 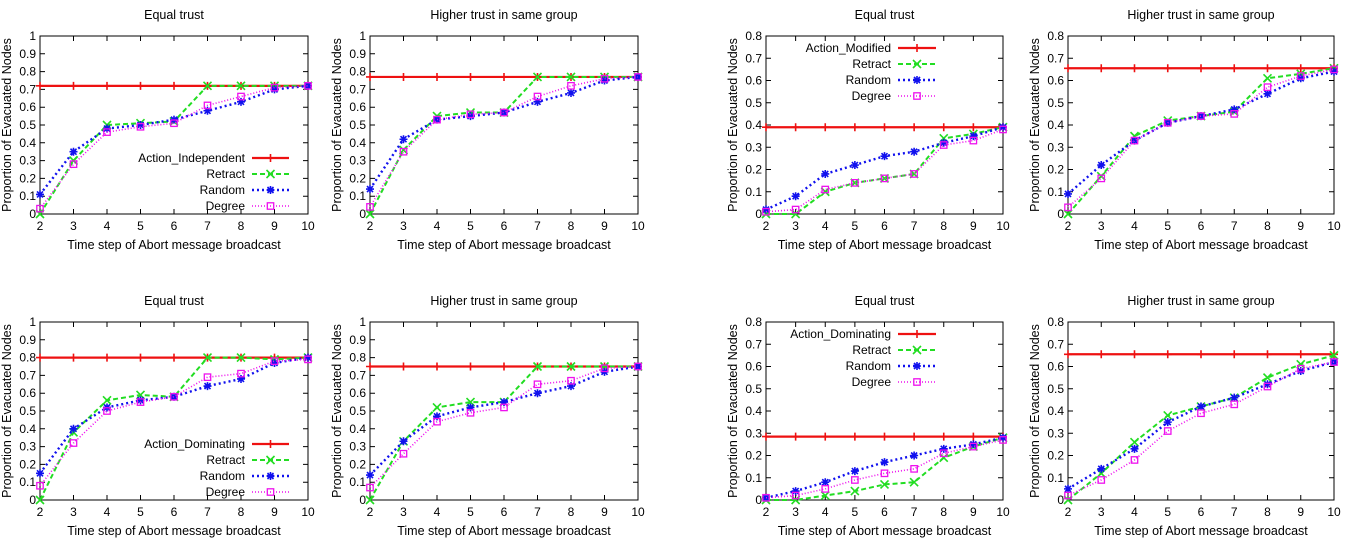 I want to click on legend: Action_Dominating Retract Random Degree, so click(x=216, y=468).